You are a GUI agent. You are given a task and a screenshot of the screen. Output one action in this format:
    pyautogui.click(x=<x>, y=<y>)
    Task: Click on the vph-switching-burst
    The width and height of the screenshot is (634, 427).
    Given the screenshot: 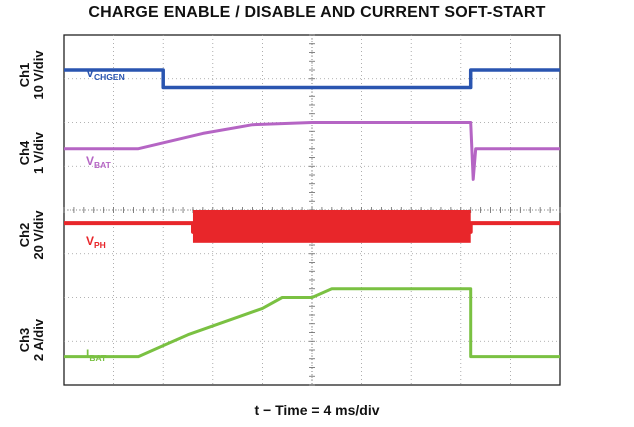 What is the action you would take?
    pyautogui.click(x=331, y=226)
    